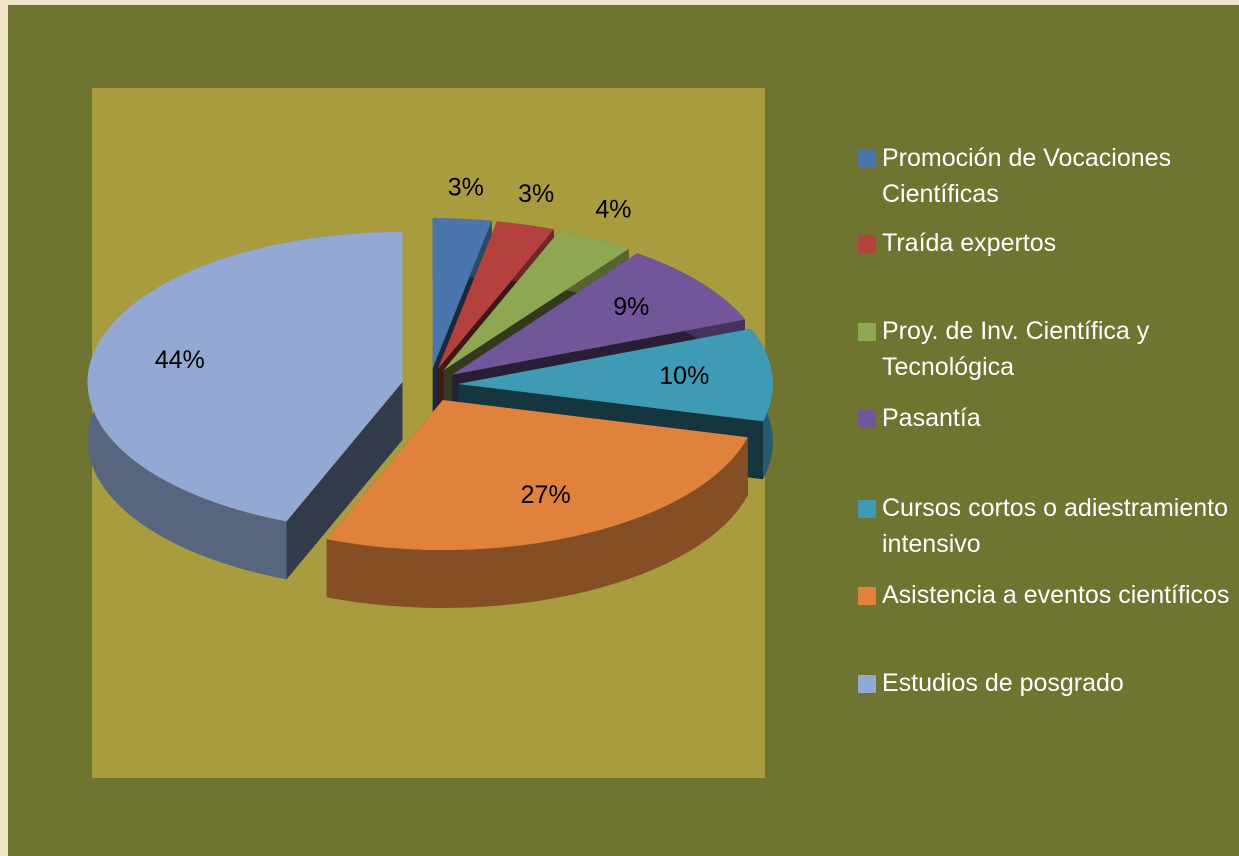  Describe the element at coordinates (631, 307) in the screenshot. I see `data-label: 9%` at that location.